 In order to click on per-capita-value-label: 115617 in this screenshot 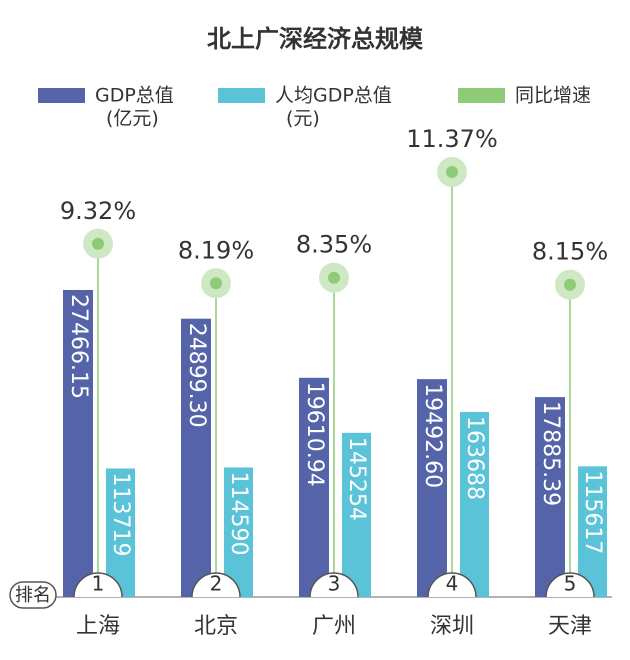, I will do `click(592, 512)`.